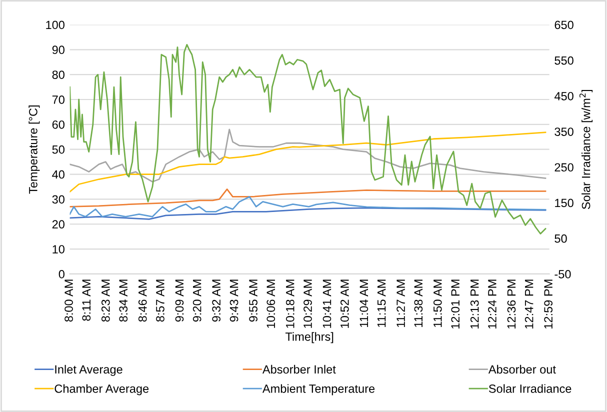 The width and height of the screenshot is (607, 412). I want to click on y2-tick-label: 150, so click(564, 203).